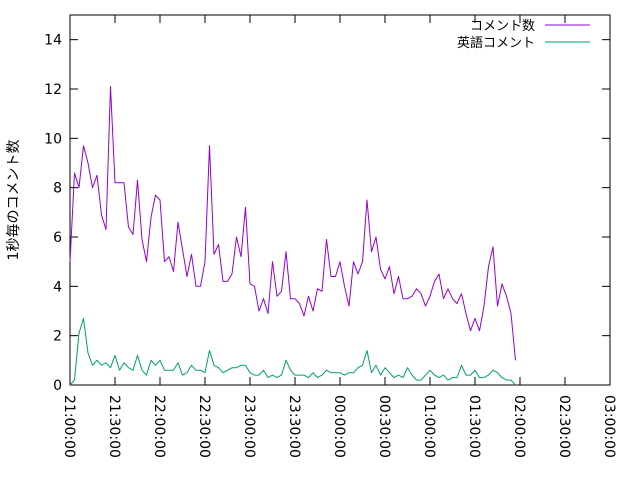 The height and width of the screenshot is (480, 640). What do you see at coordinates (53, 41) in the screenshot?
I see `y-tick-label: 14` at bounding box center [53, 41].